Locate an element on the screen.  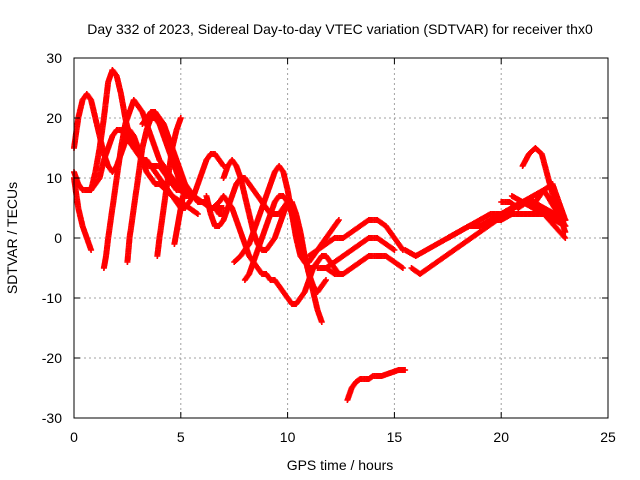
x-tick-label: 0 is located at coordinates (74, 437).